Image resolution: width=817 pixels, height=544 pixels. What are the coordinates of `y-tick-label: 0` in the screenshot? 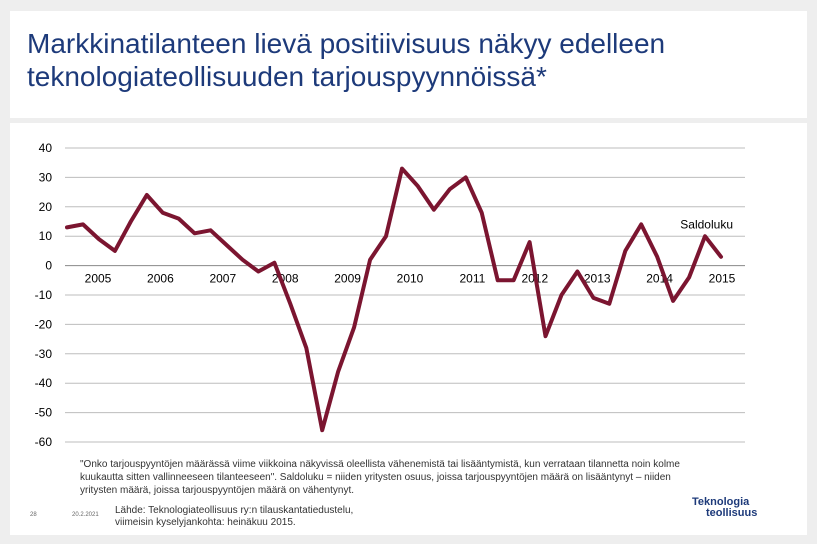 It's located at (48, 266).